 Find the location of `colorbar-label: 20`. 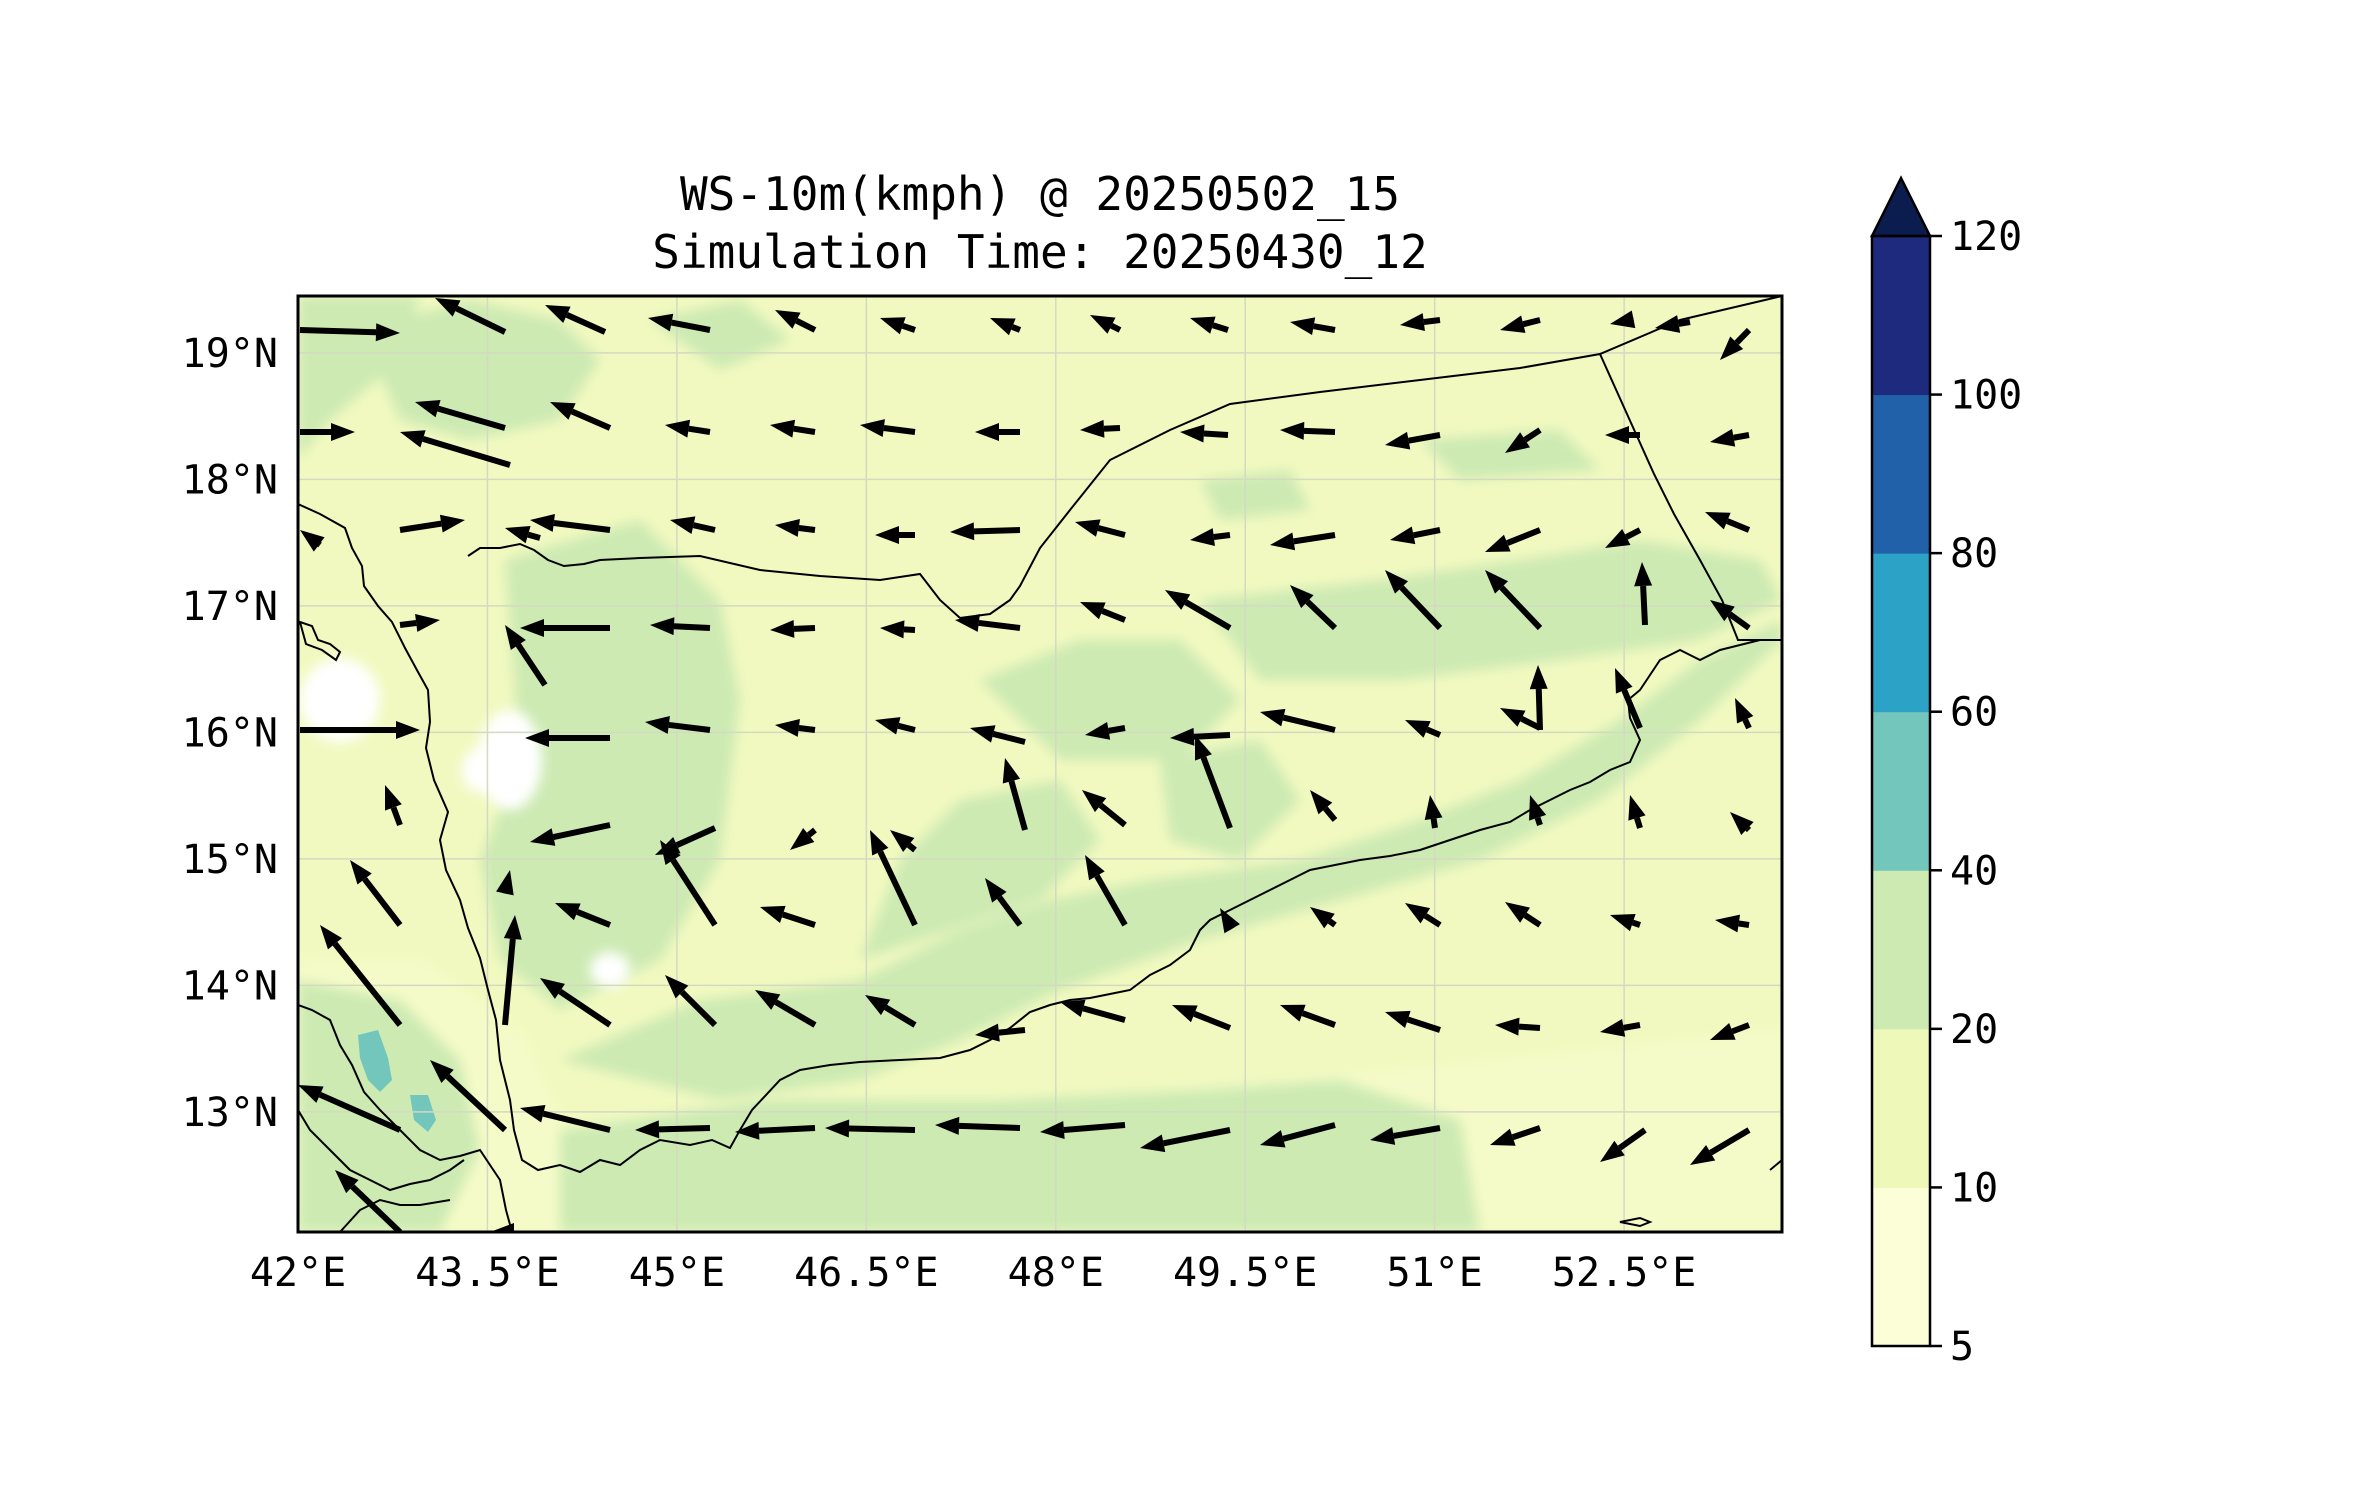

colorbar-label: 20 is located at coordinates (1974, 1030).